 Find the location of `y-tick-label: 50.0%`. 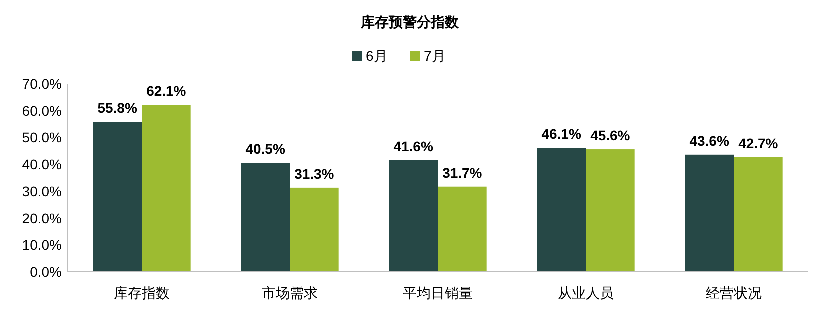

y-tick-label: 50.0% is located at coordinates (42, 138).